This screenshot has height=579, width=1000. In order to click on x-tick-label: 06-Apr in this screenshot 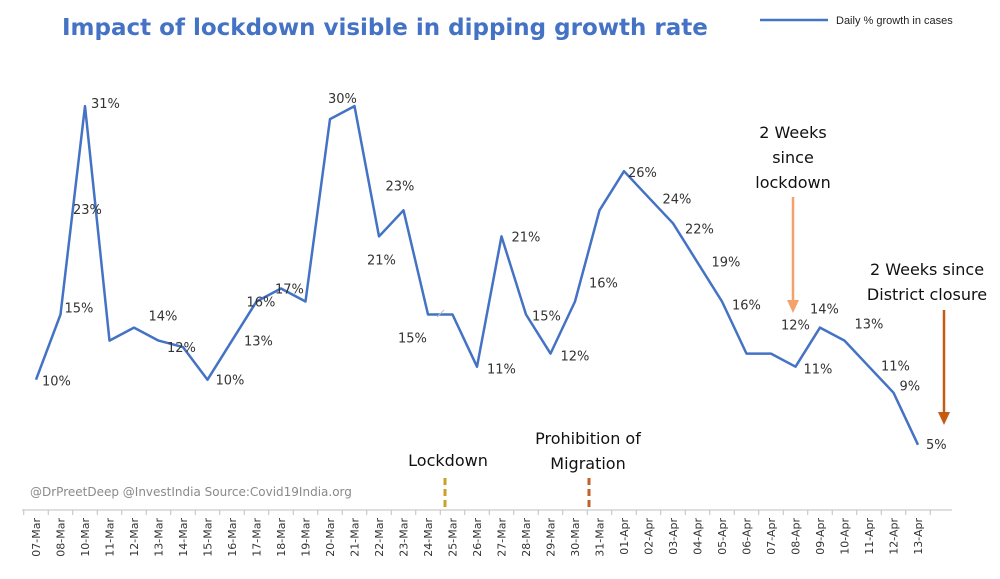, I will do `click(747, 536)`.